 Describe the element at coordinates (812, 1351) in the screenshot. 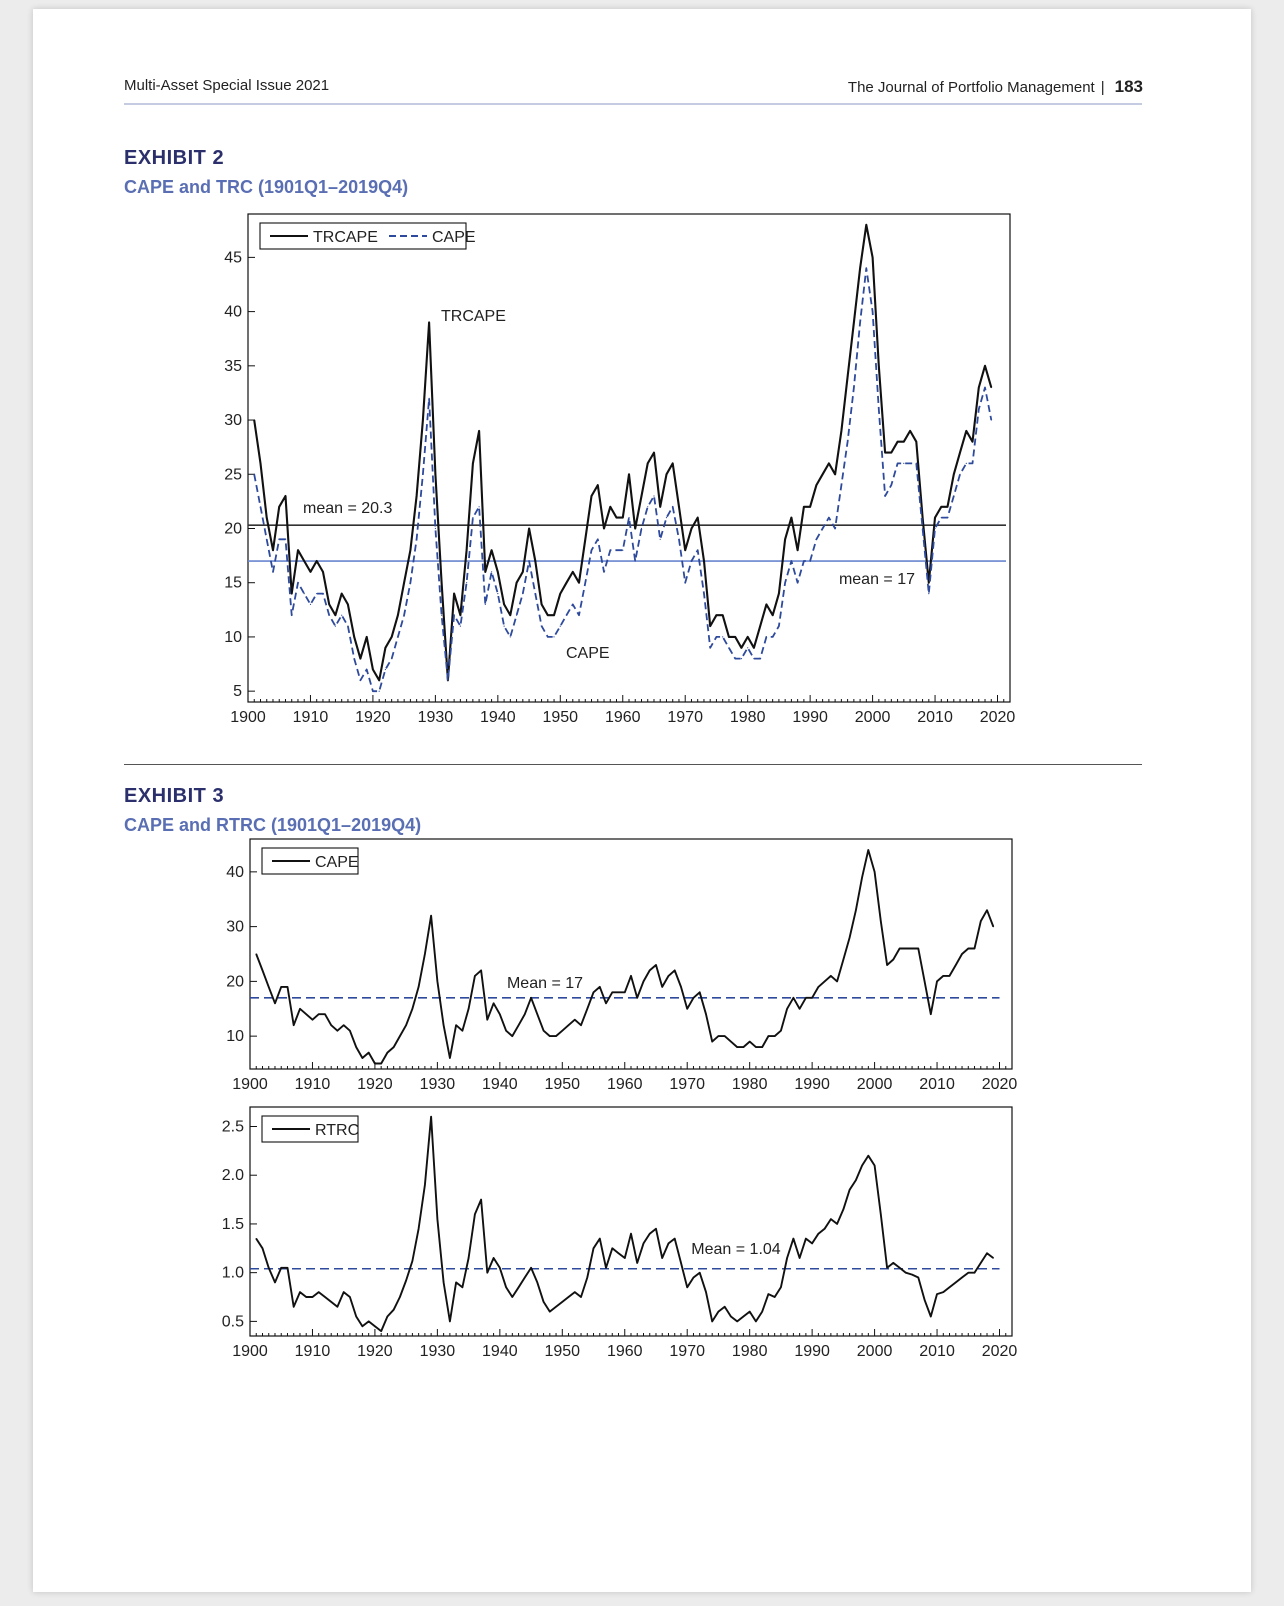

I see `x-tick-label: 1990` at that location.